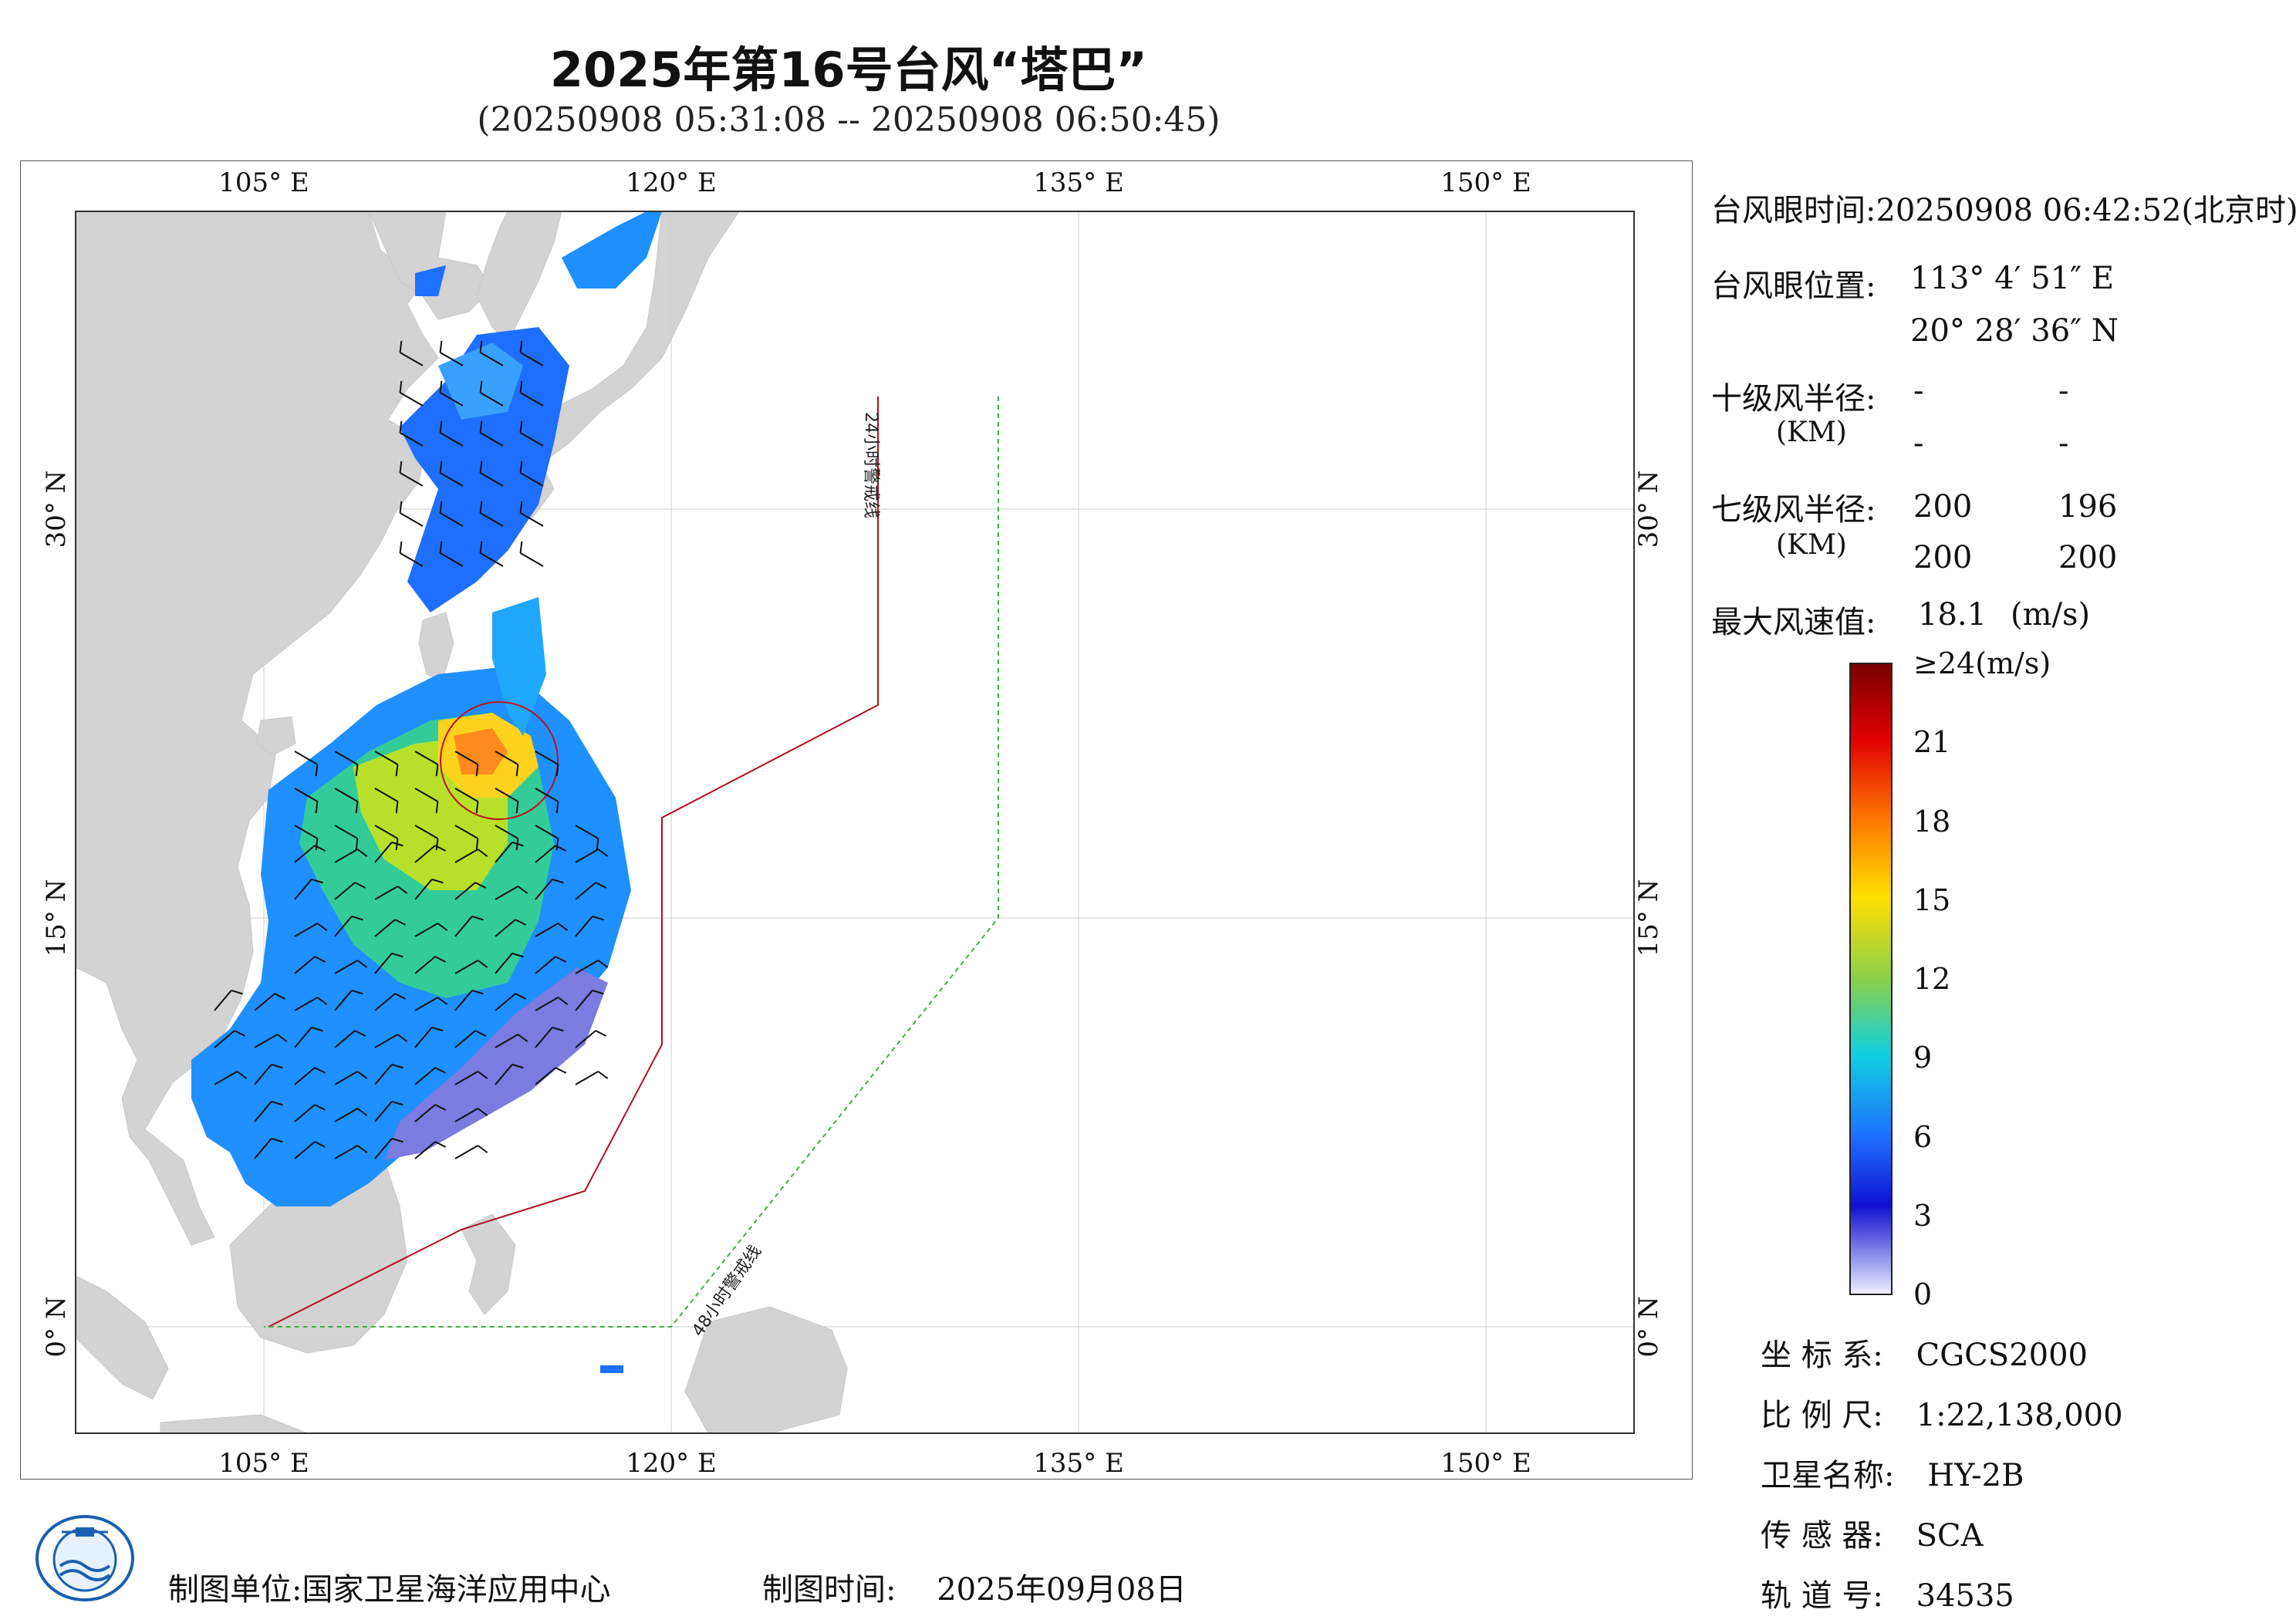 The height and width of the screenshot is (1623, 2296). What do you see at coordinates (84, 1558) in the screenshot?
I see `agency-logo-icon` at bounding box center [84, 1558].